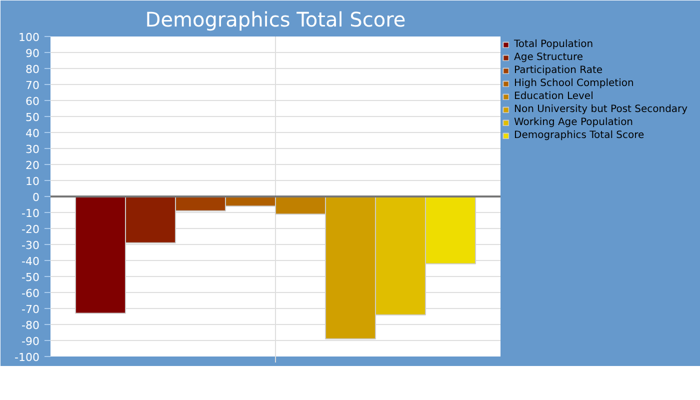 The image size is (700, 400). I want to click on legend-label: Demographics Total Score, so click(579, 135).